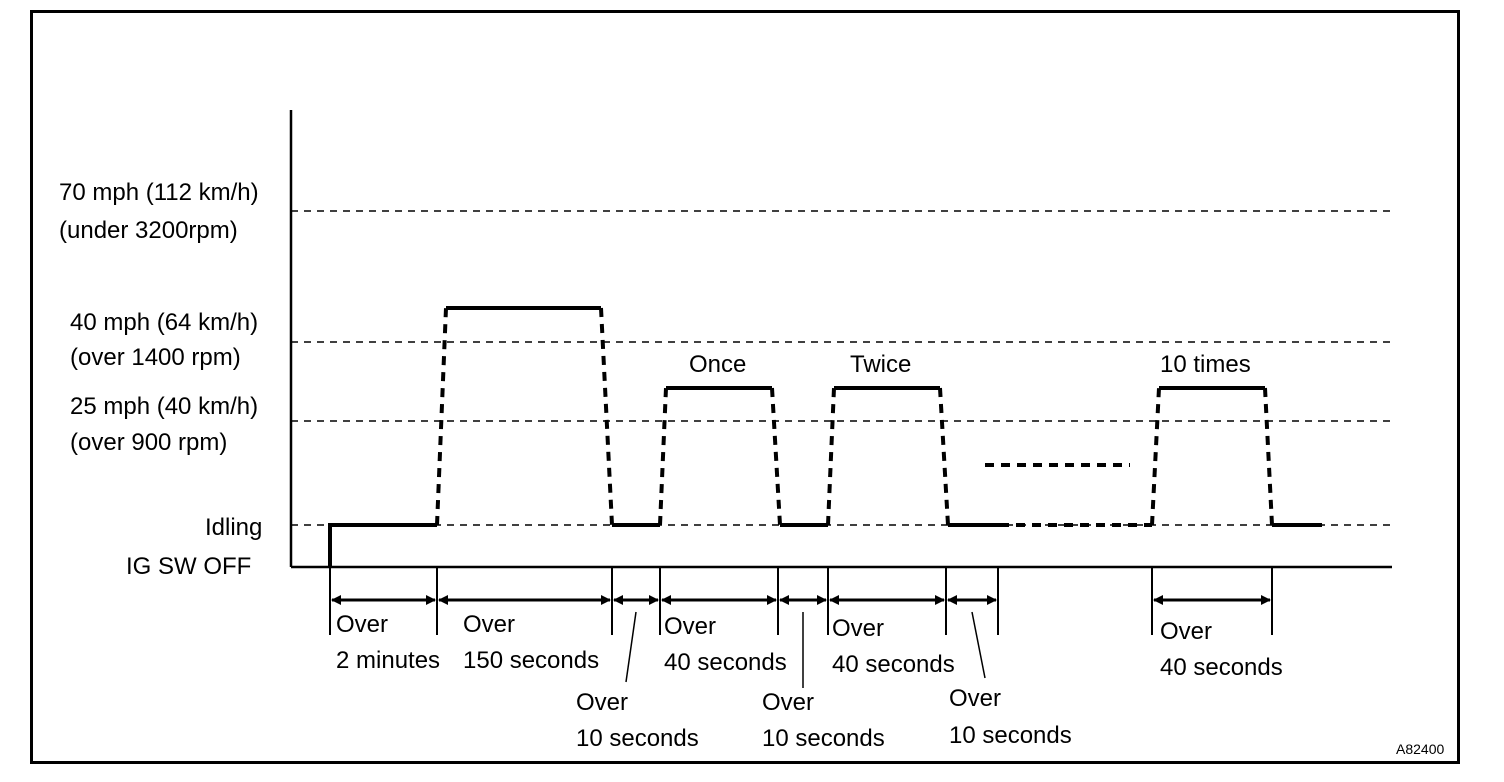 The height and width of the screenshot is (782, 1504). What do you see at coordinates (823, 738) in the screenshot?
I see `duration-4-line2: 10 seconds` at bounding box center [823, 738].